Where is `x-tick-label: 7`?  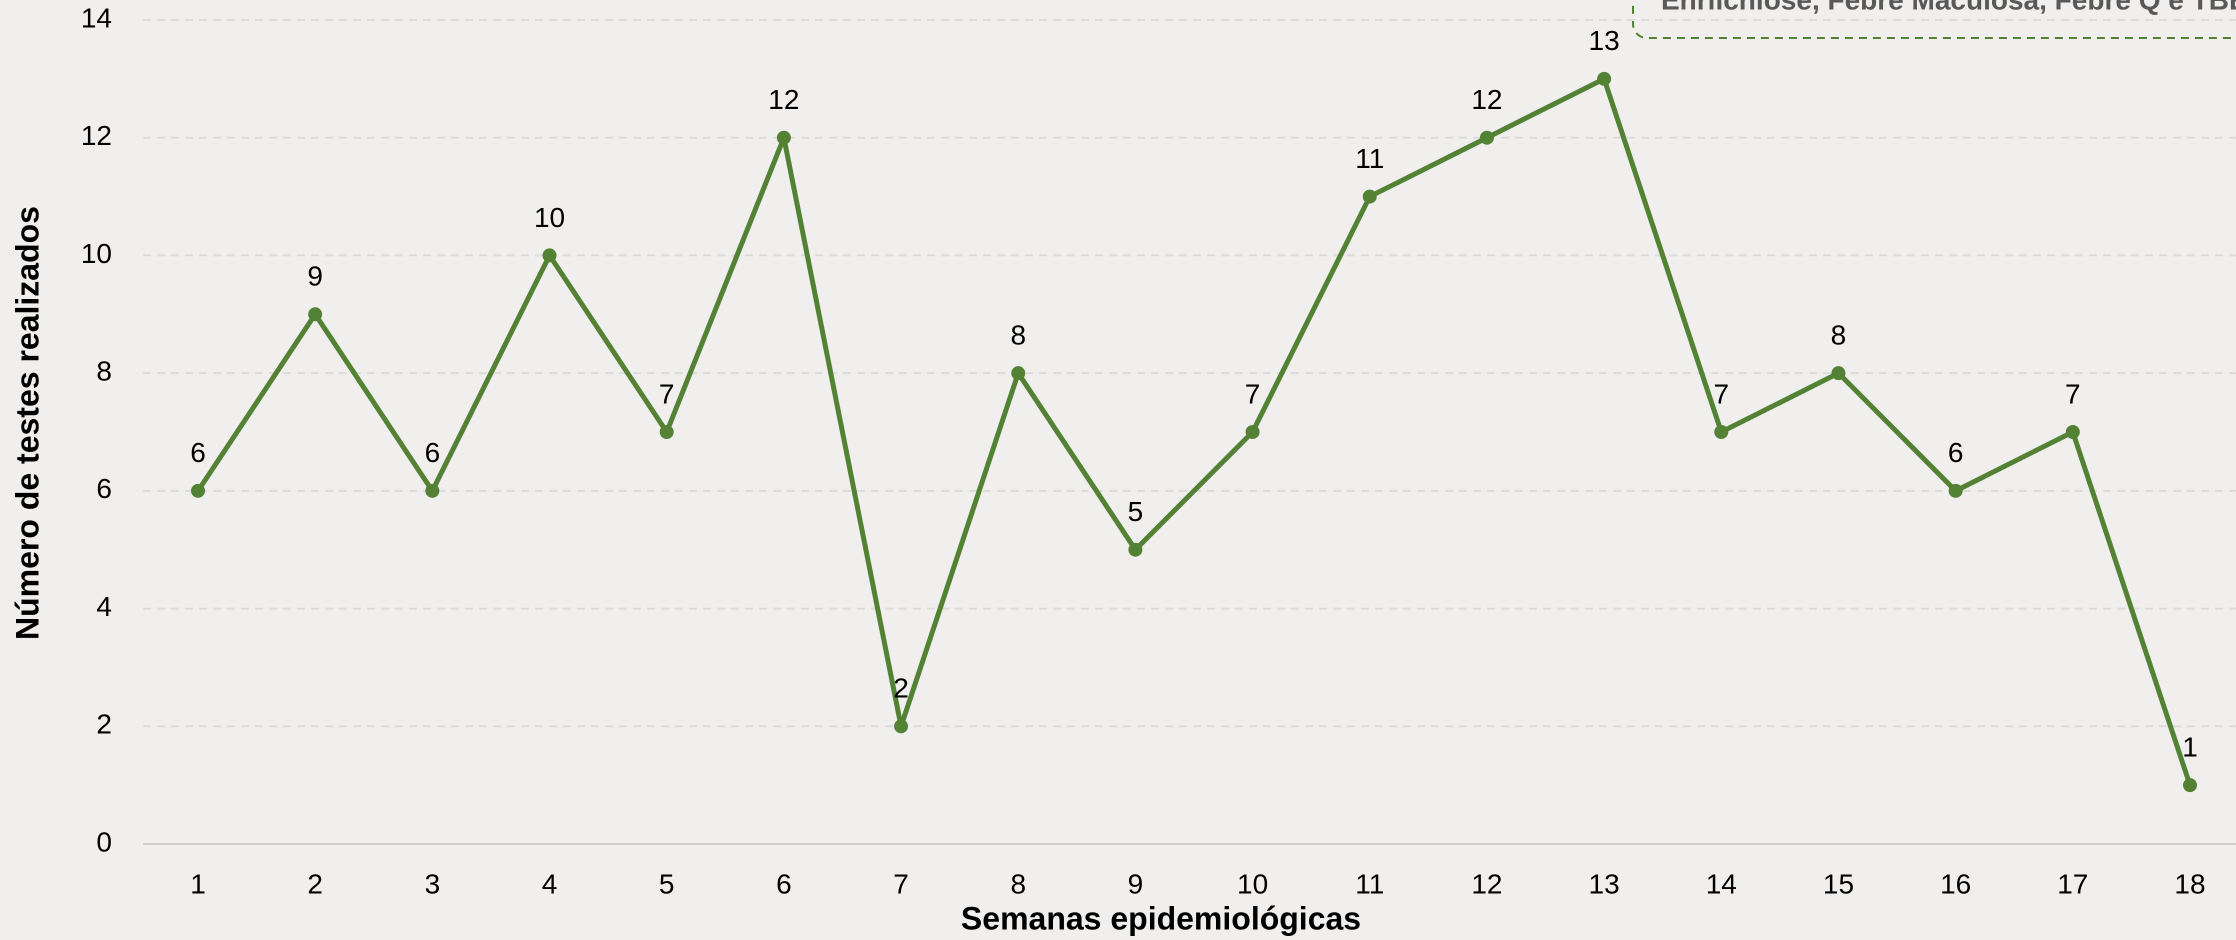 x-tick-label: 7 is located at coordinates (901, 883).